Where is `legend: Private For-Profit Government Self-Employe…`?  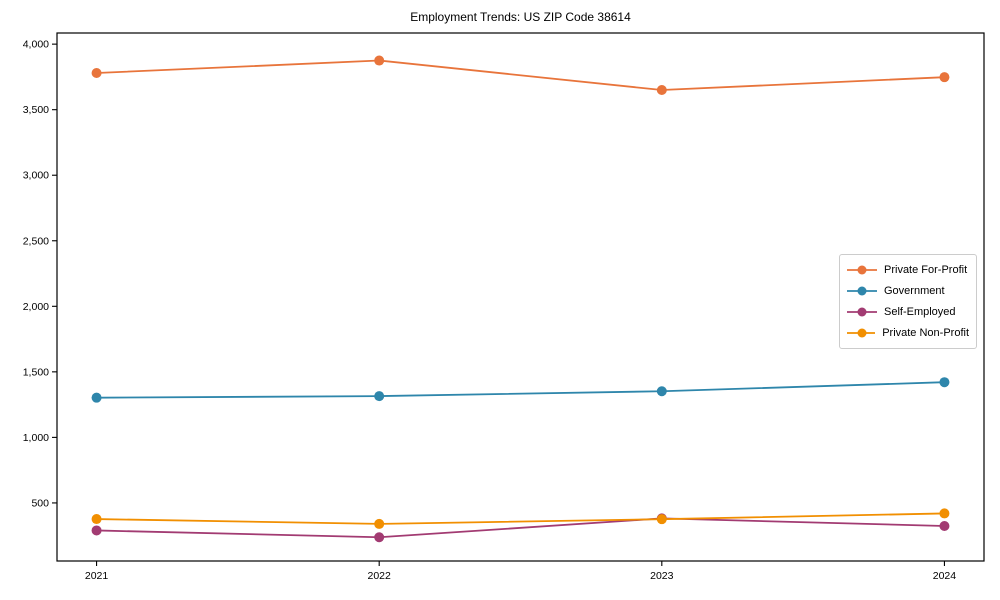 legend: Private For-Profit Government Self-Employe… is located at coordinates (908, 301).